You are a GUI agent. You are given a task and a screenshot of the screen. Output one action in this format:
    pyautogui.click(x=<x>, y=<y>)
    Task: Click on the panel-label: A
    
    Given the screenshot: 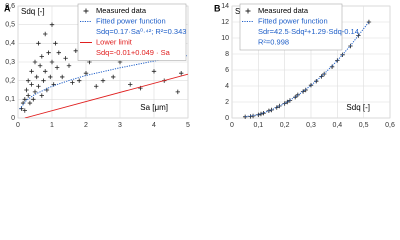 What is the action you would take?
    pyautogui.click(x=7, y=8)
    